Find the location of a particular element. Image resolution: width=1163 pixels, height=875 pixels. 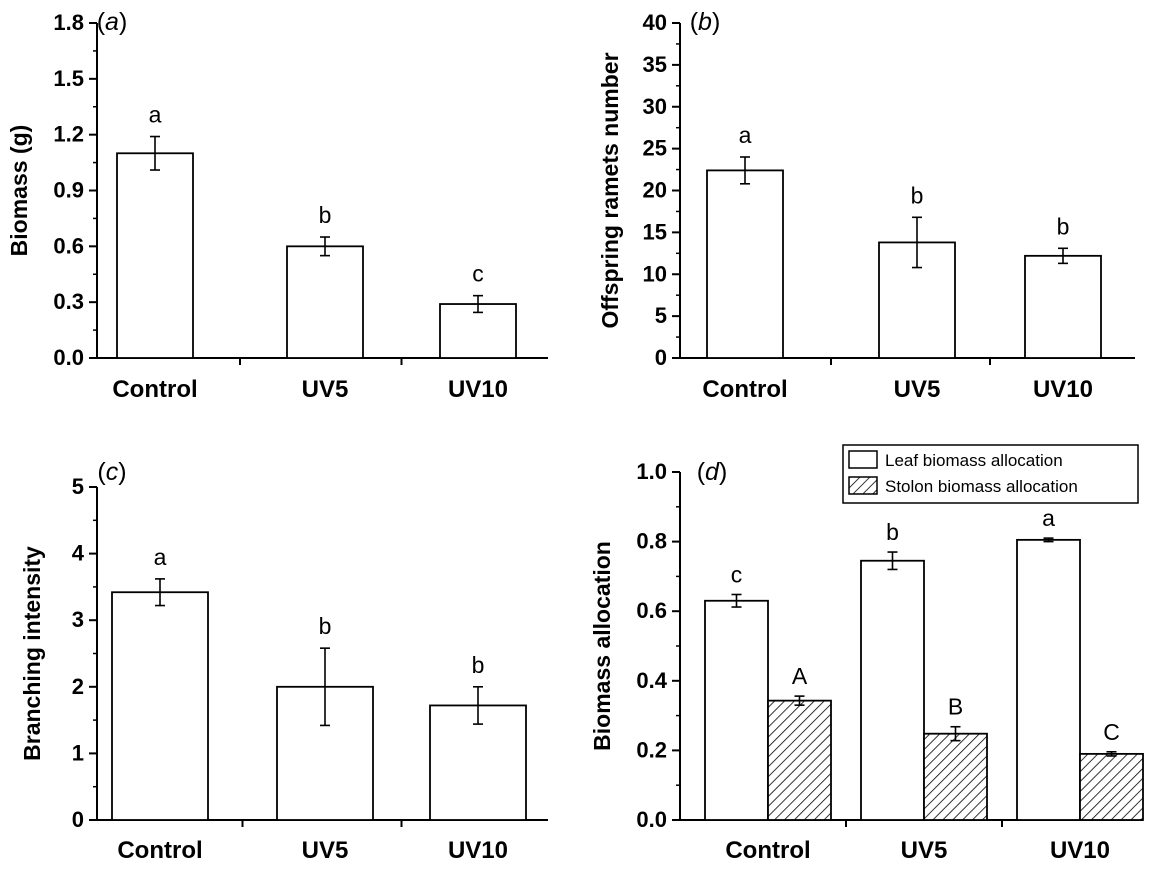

panel-label: (b) is located at coordinates (705, 22).